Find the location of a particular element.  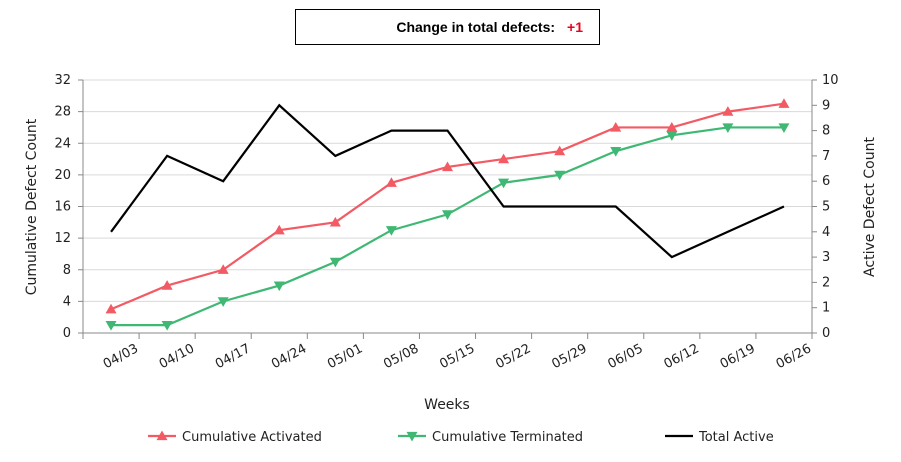

y-tick-label-right: 7 is located at coordinates (826, 156).